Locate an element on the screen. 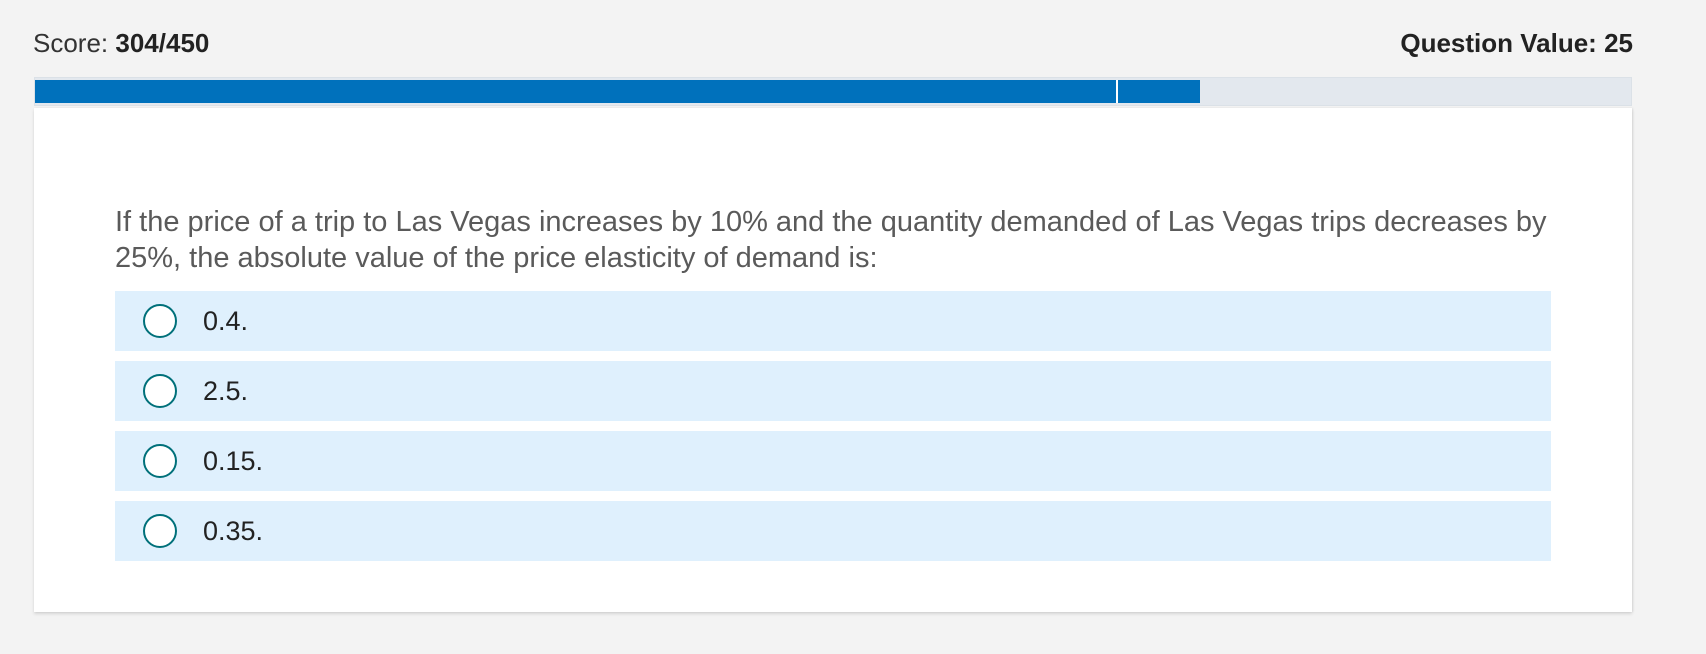  score-label: Score: is located at coordinates (74, 43).